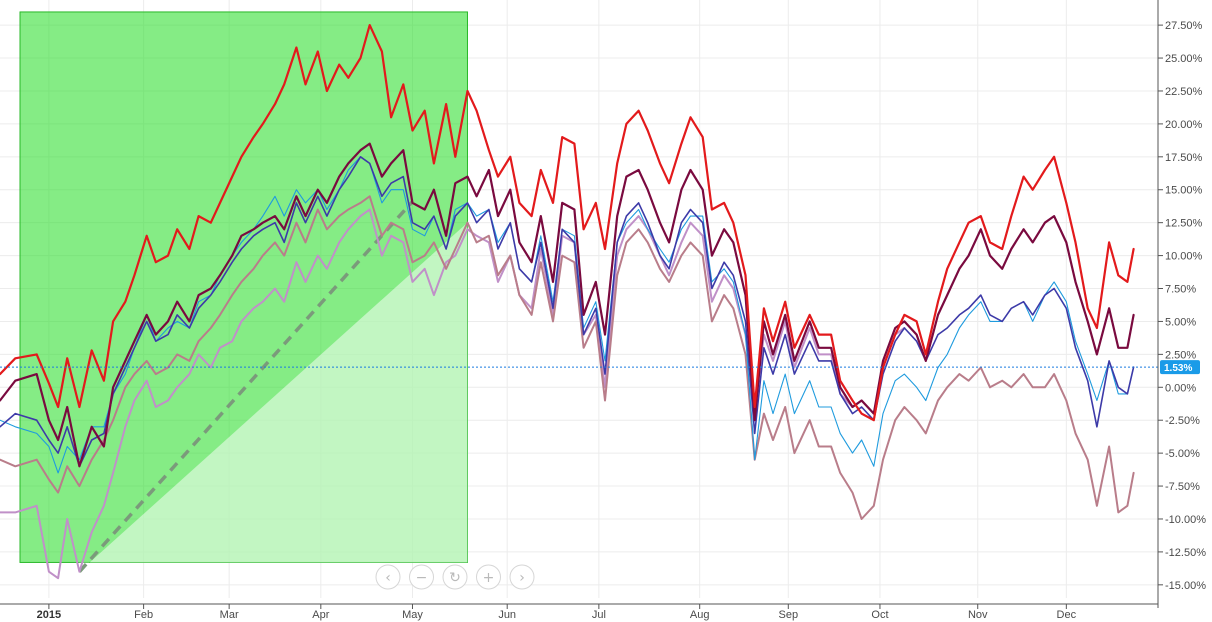 The width and height of the screenshot is (1212, 622). I want to click on nav-button-glyph: ‹, so click(388, 578).